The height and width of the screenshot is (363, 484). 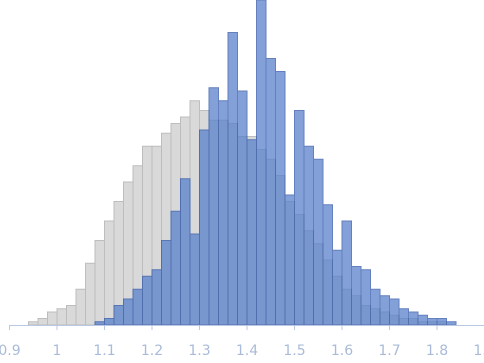 I want to click on x-tick-label: 1.6, so click(x=342, y=351).